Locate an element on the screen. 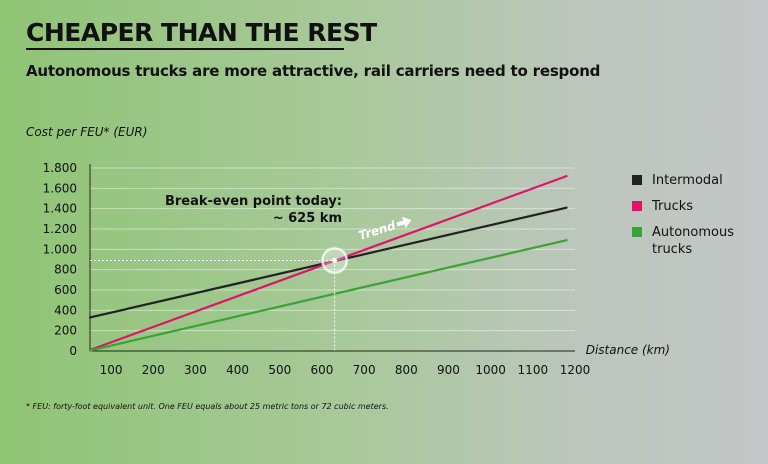 This screenshot has height=464, width=768. break-even-point is located at coordinates (335, 260).